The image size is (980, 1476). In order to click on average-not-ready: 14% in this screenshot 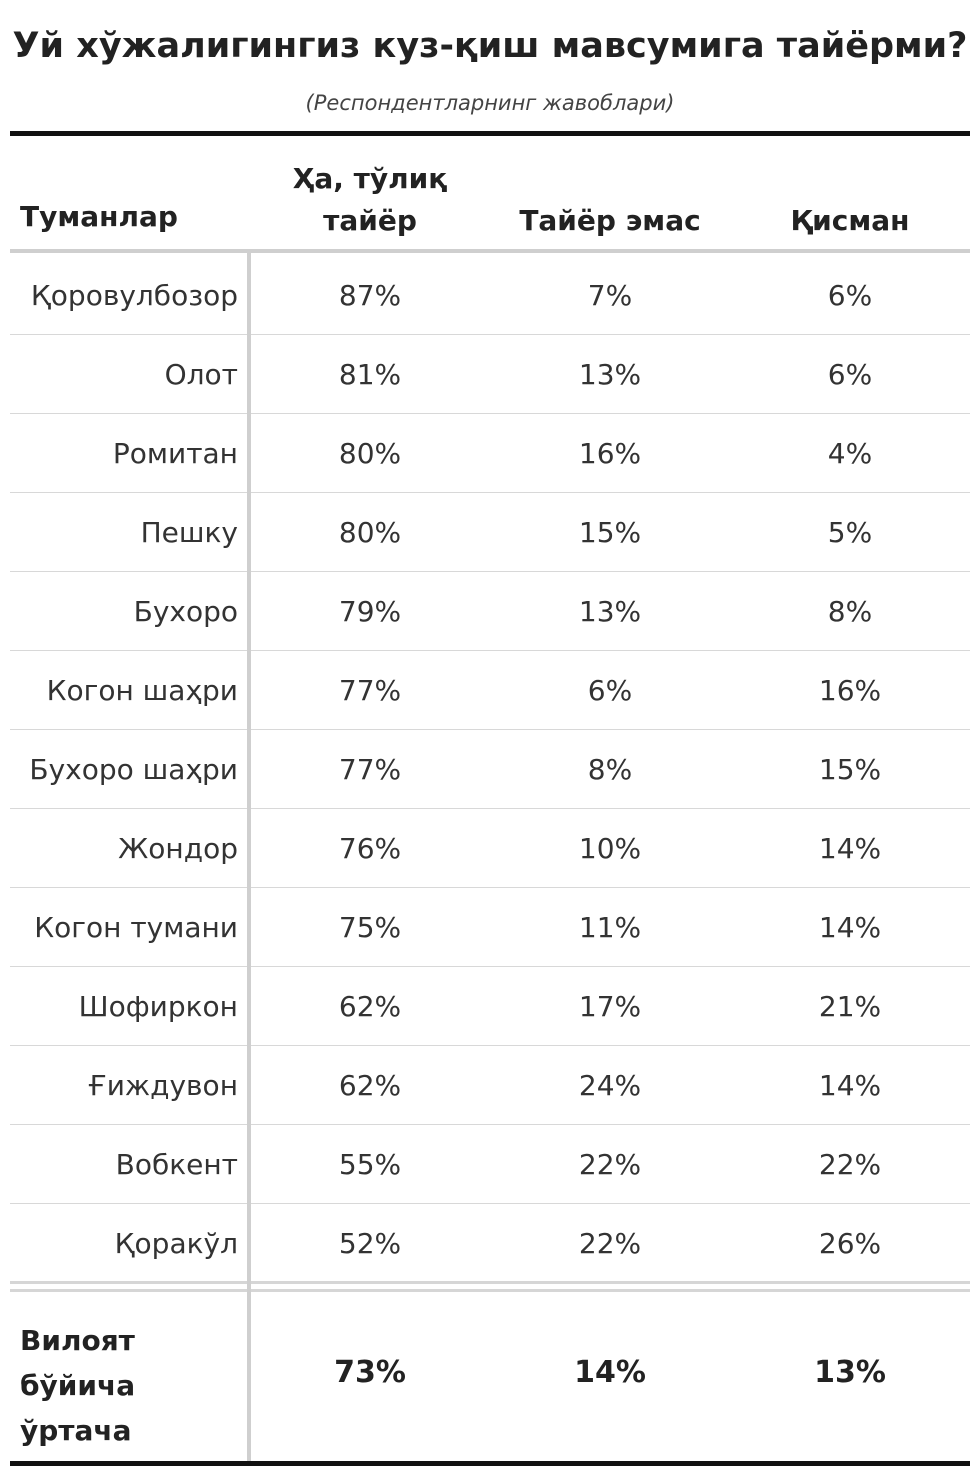, I will do `click(610, 1372)`.